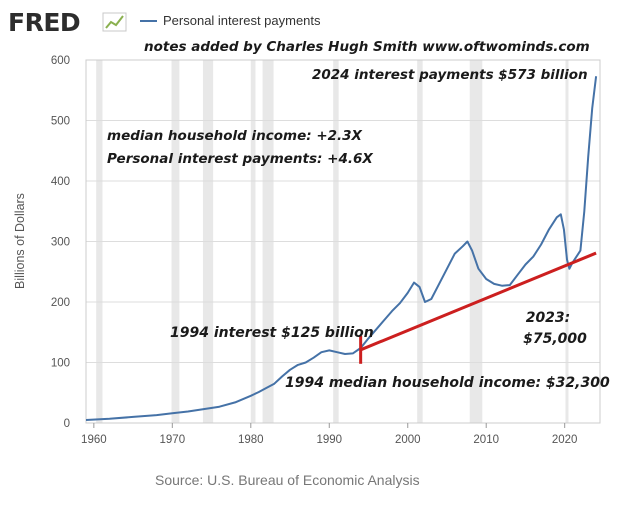  Describe the element at coordinates (287, 480) in the screenshot. I see `source-note: Source: U.S. Bureau of Economic Analysis` at that location.